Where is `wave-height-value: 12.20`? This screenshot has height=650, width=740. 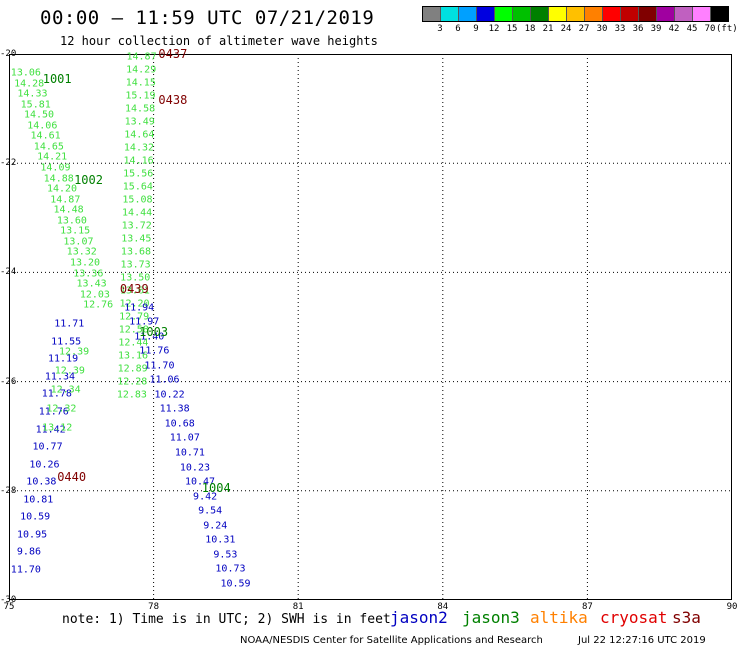
wave-height-value: 12.20 is located at coordinates (134, 304).